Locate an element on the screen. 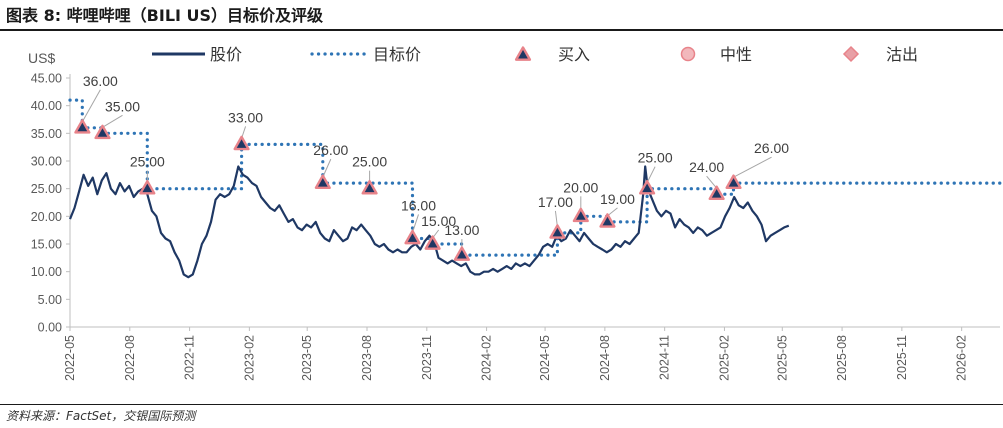  y-axis-unit: US$ is located at coordinates (41, 58).